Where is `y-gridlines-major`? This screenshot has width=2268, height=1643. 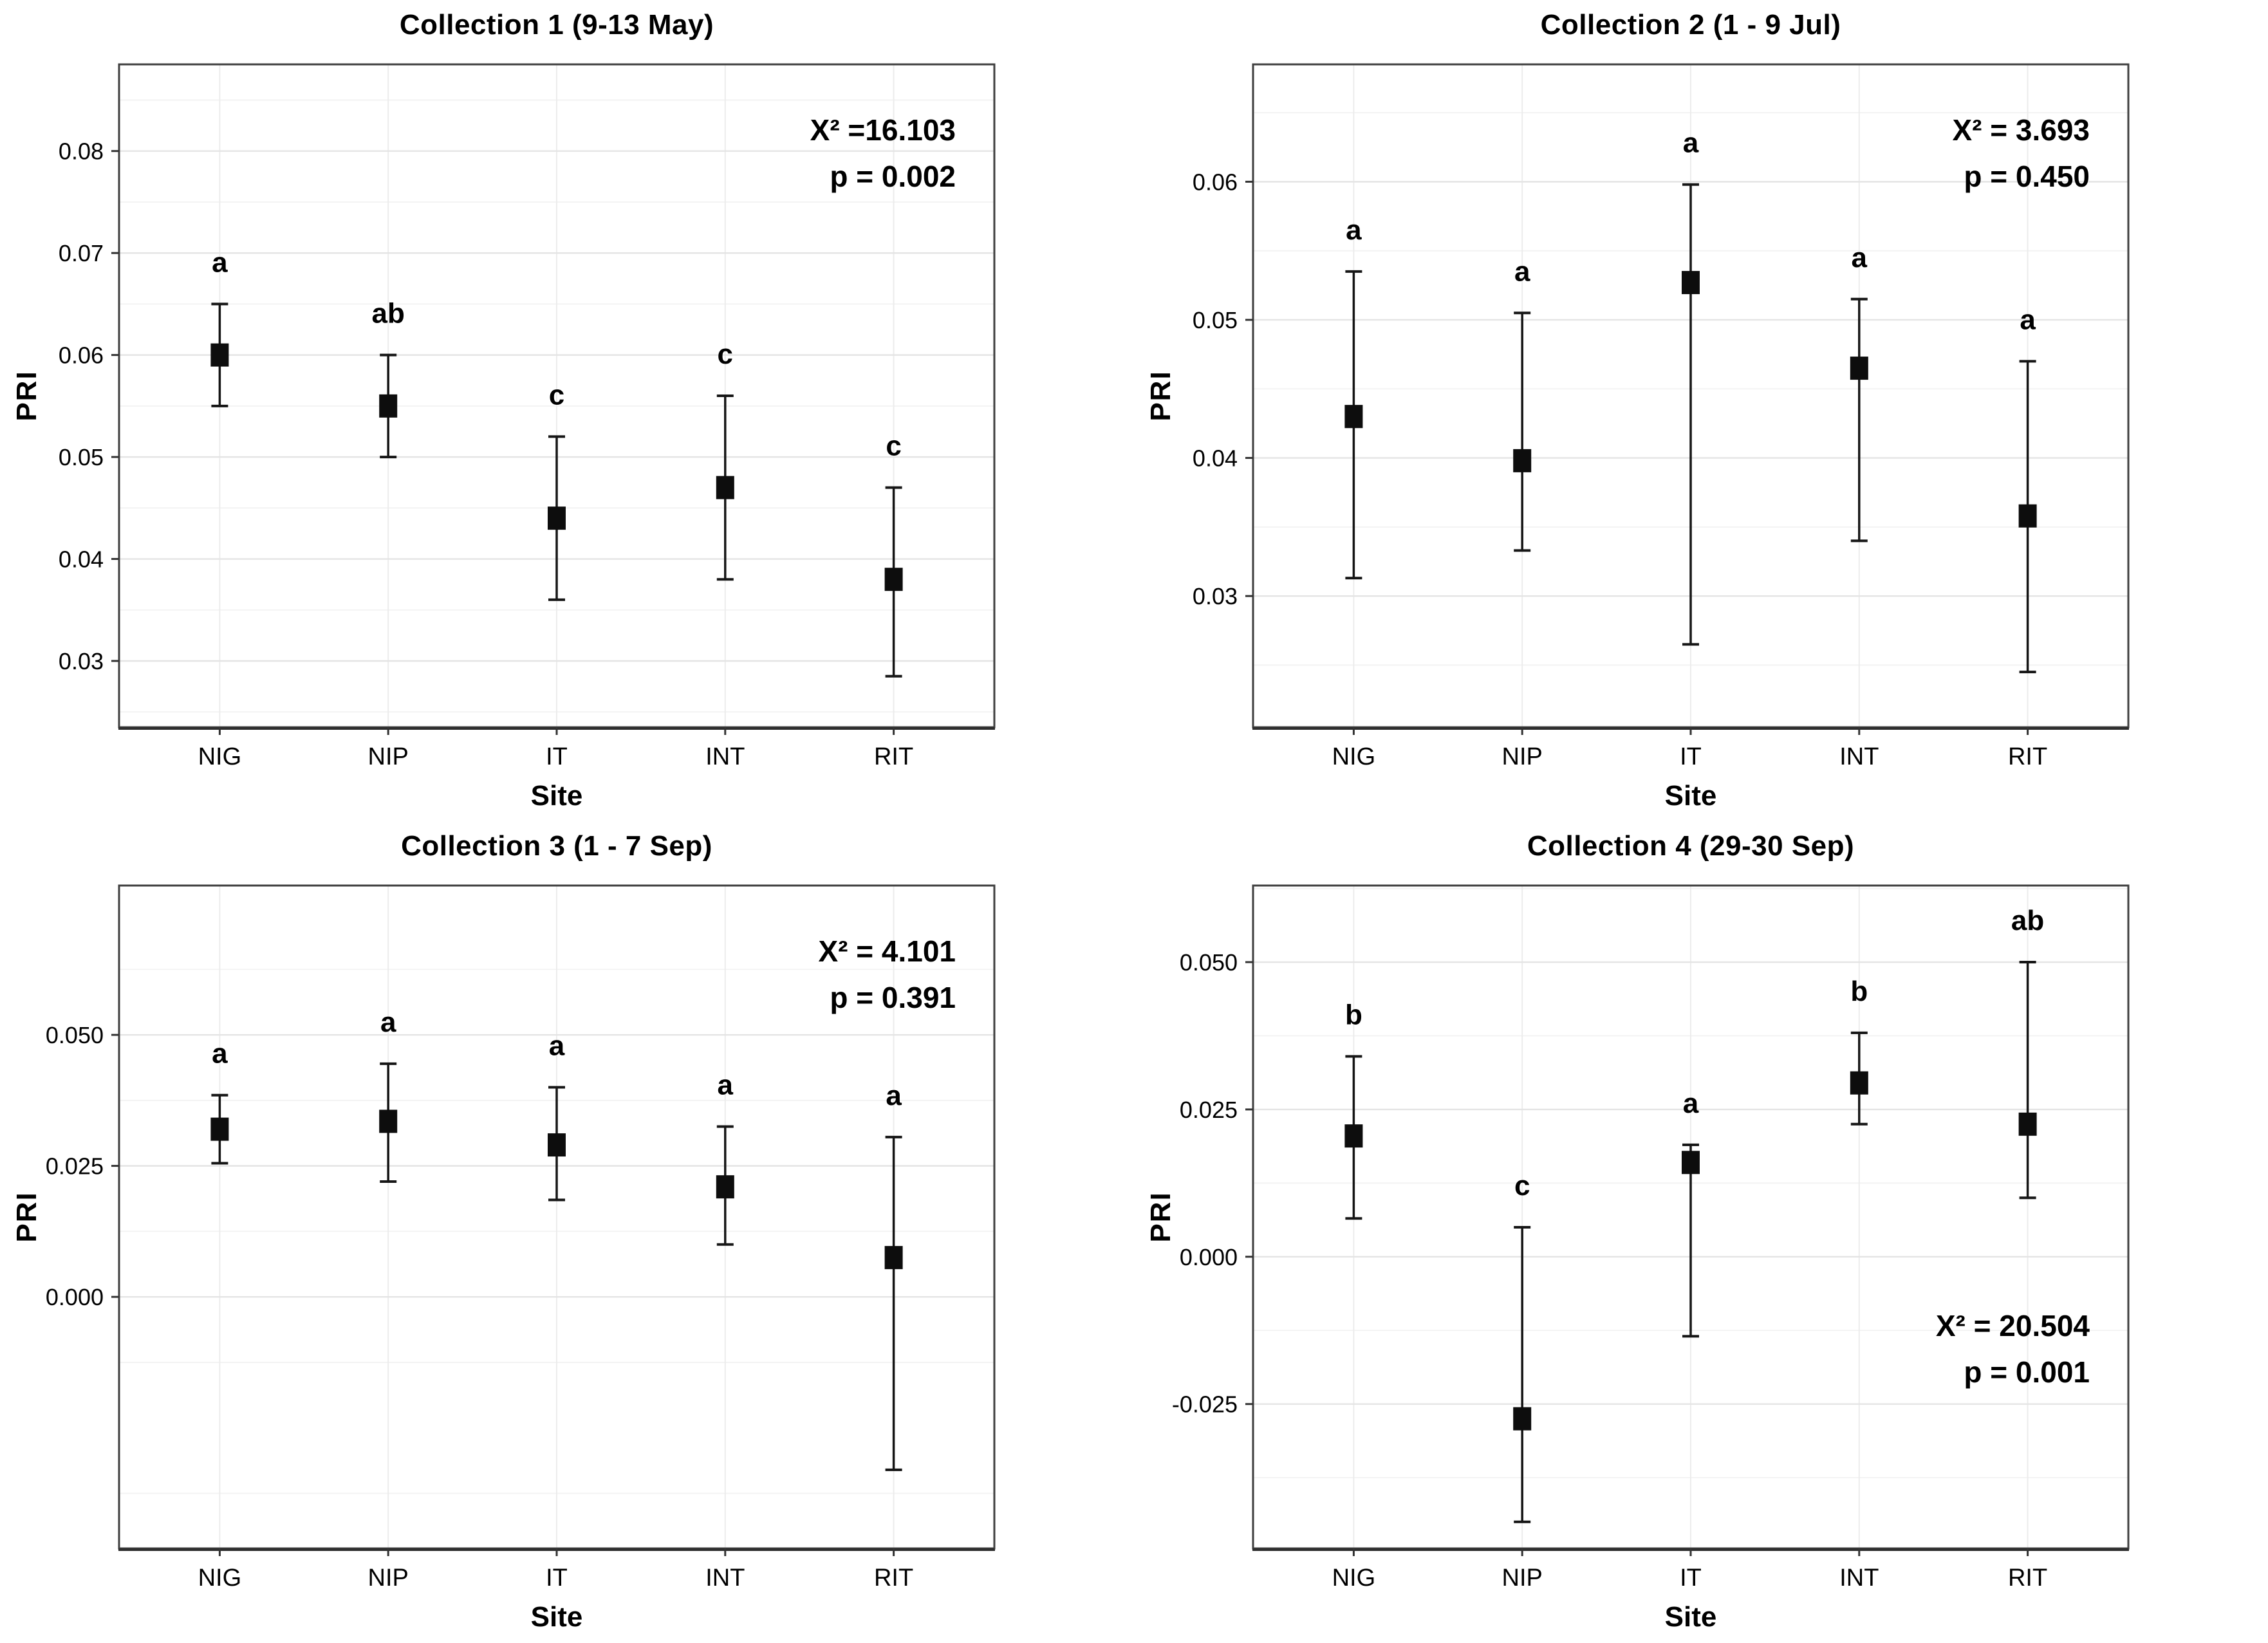 y-gridlines-major is located at coordinates (1690, 1183).